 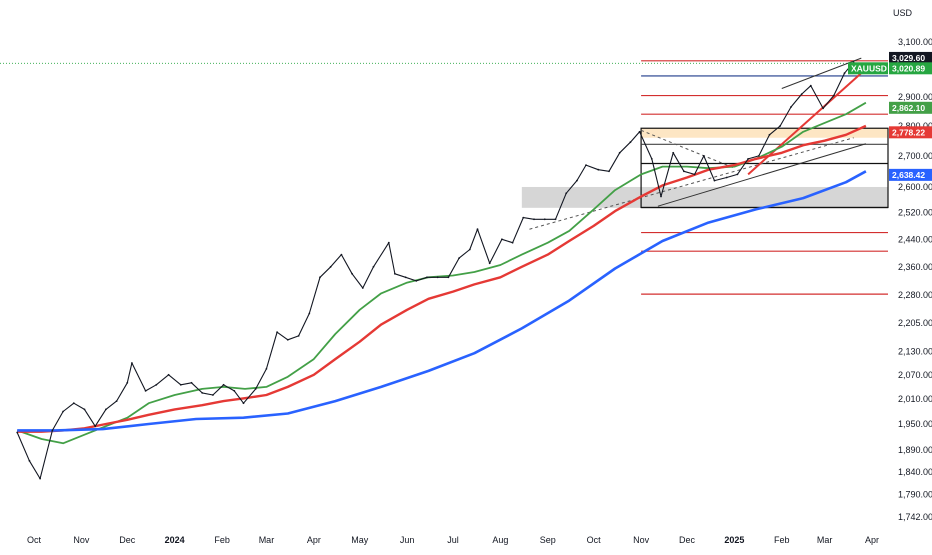 What do you see at coordinates (915, 375) in the screenshot?
I see `y-tick-label: 2,070.00` at bounding box center [915, 375].